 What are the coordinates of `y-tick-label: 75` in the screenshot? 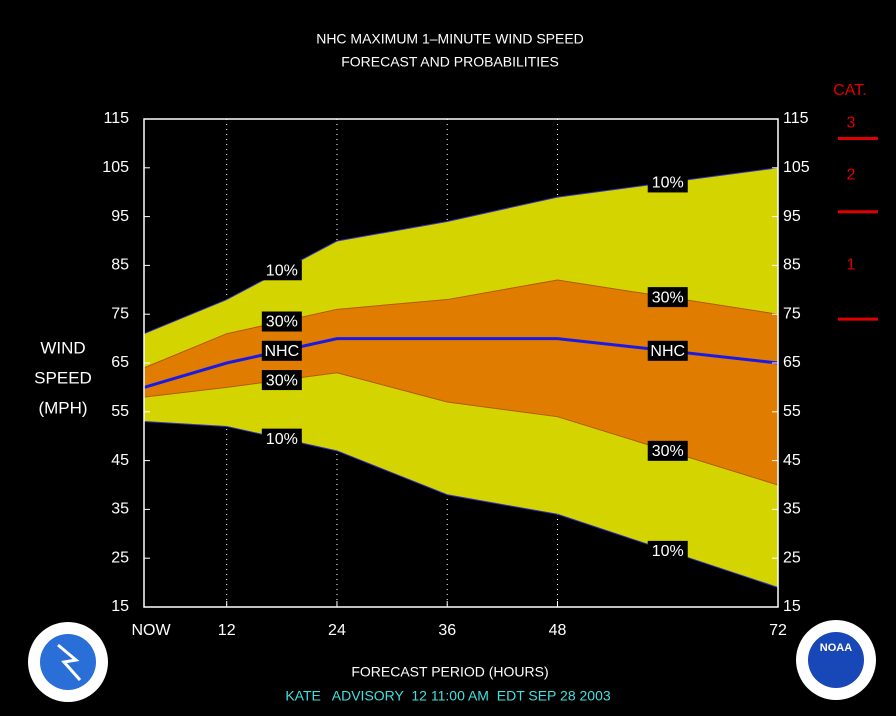 It's located at (120, 313).